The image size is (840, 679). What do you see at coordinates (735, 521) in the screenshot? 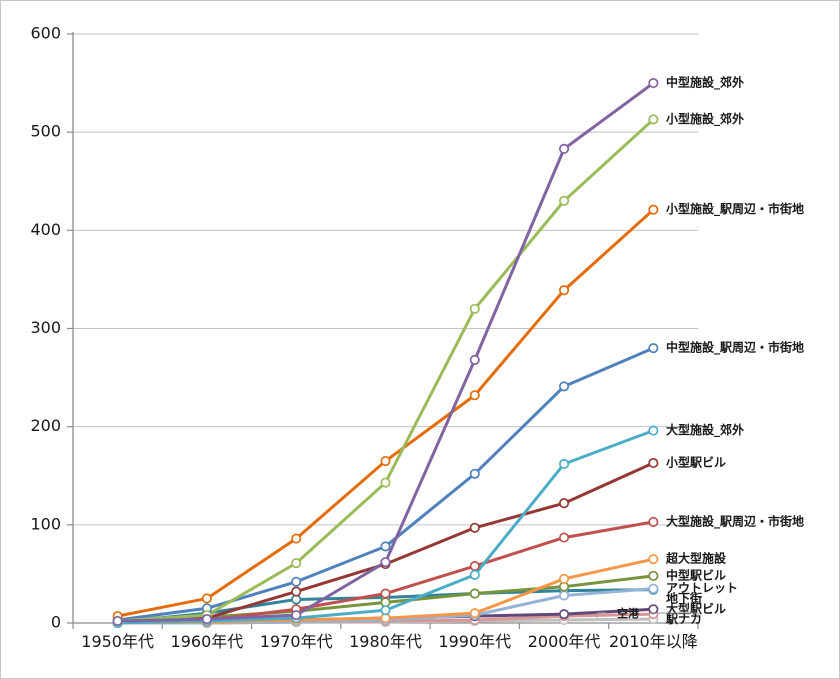
I see `series-label: 大型施設_駅周辺・市街地` at bounding box center [735, 521].